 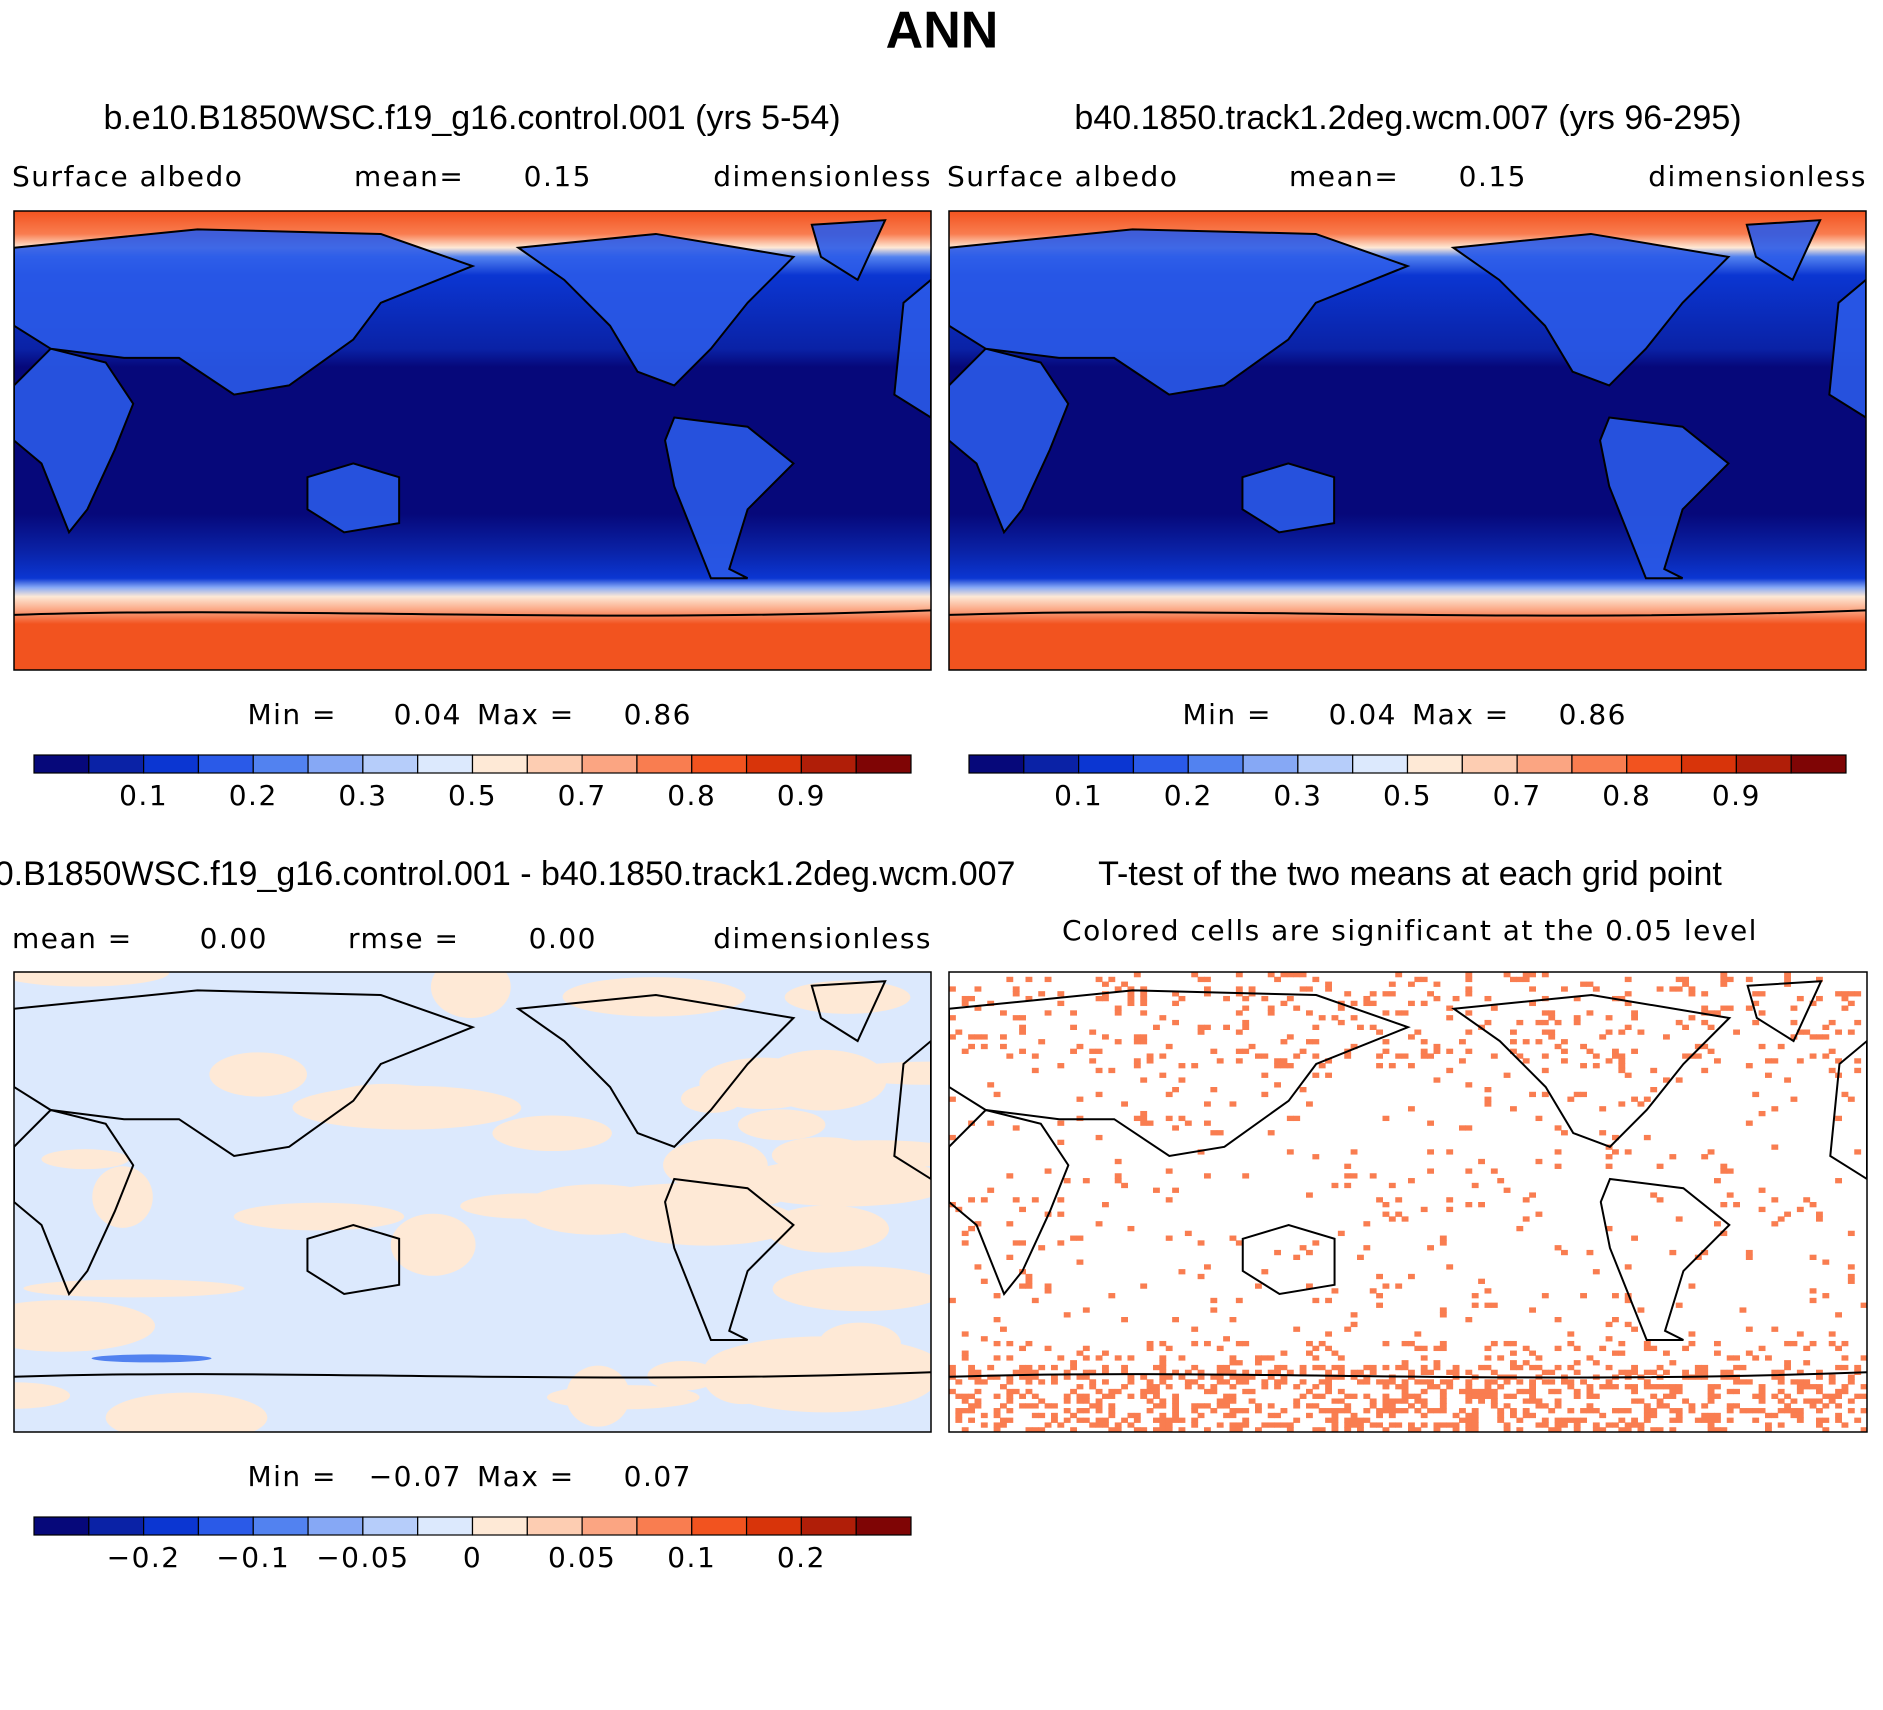 What do you see at coordinates (1757, 176) in the screenshot?
I see `units: dimensionless` at bounding box center [1757, 176].